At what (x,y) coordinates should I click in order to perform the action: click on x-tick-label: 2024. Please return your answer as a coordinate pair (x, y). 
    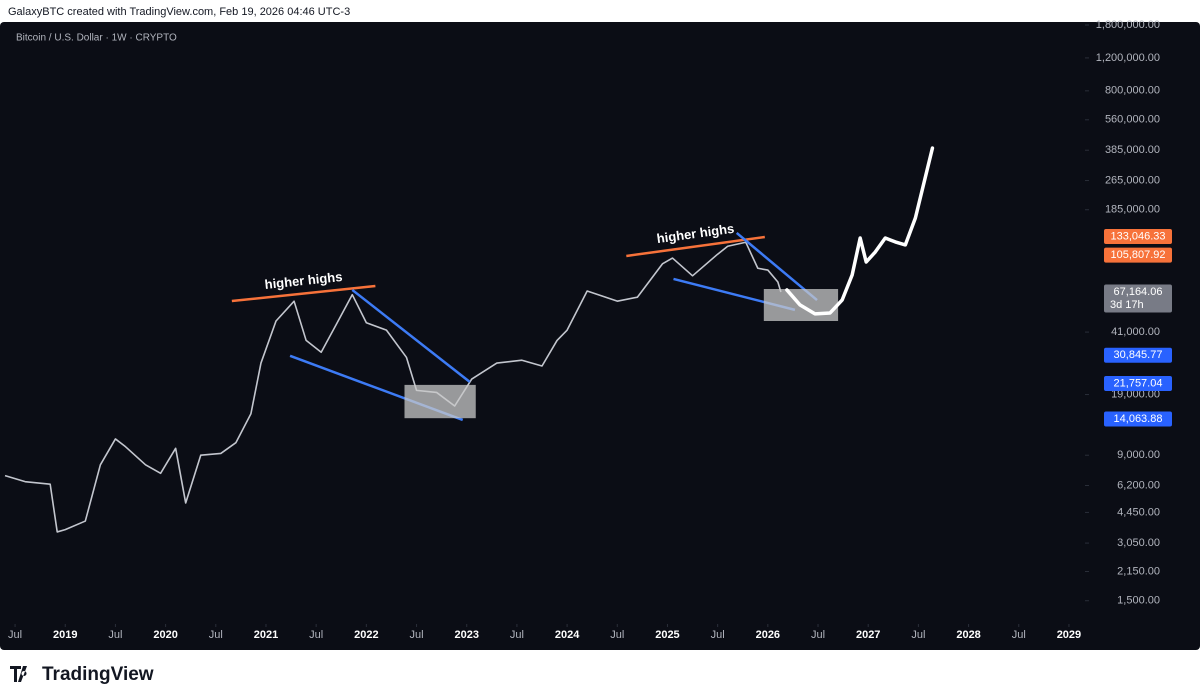
    Looking at the image, I should click on (567, 635).